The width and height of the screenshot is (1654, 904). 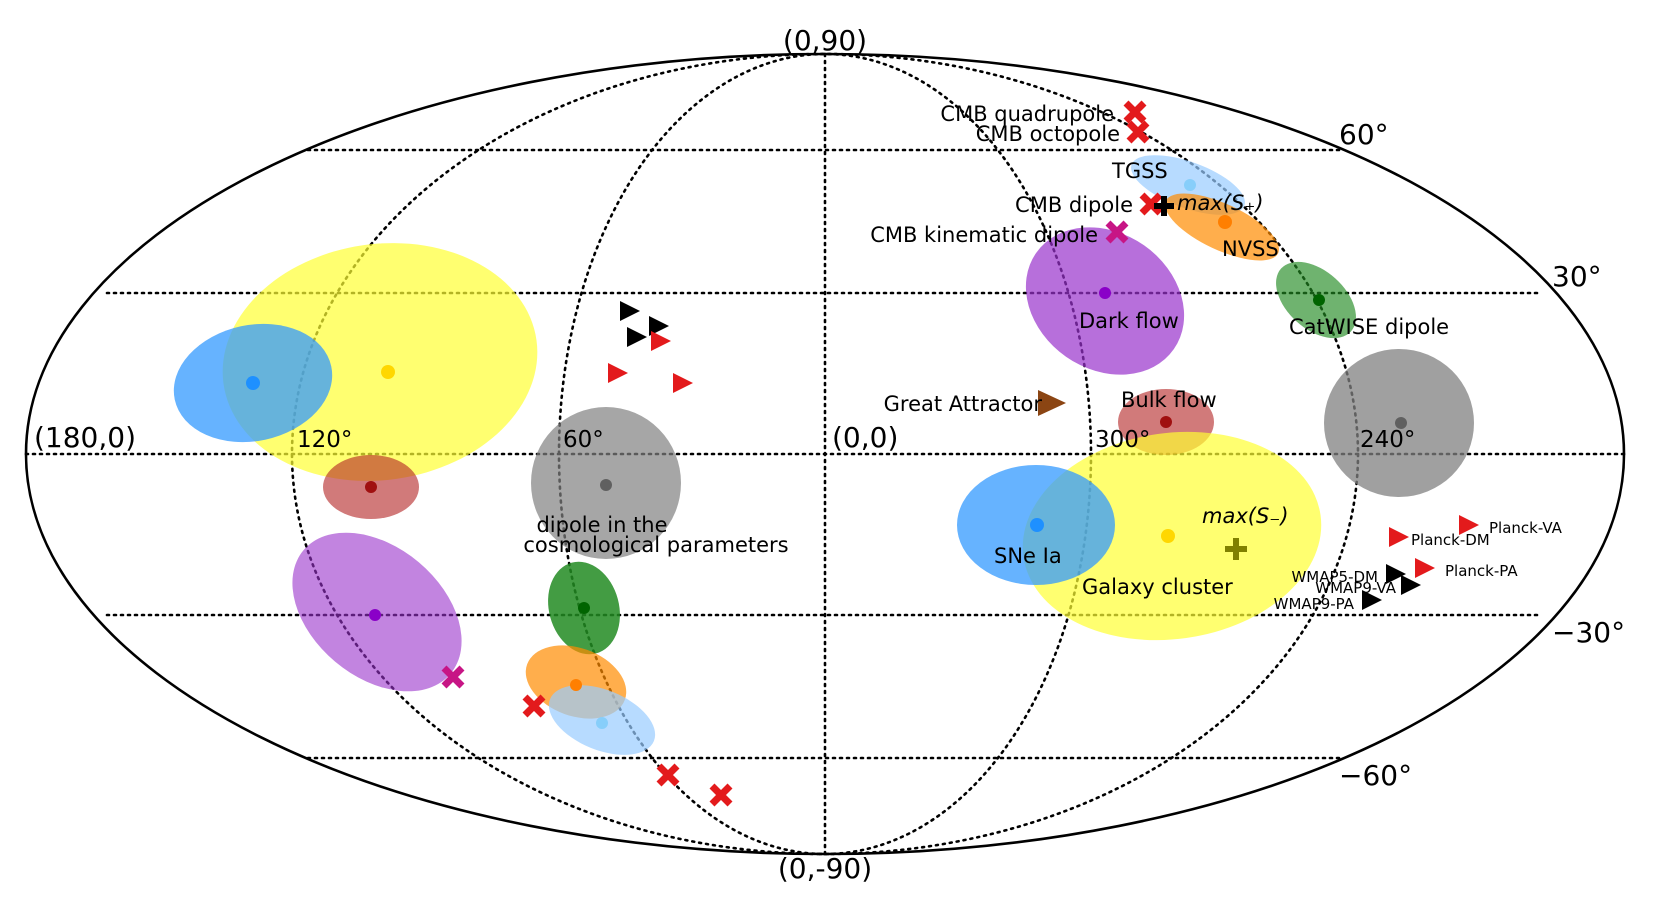 I want to click on lat-minus-30-label: −30°, so click(x=1588, y=632).